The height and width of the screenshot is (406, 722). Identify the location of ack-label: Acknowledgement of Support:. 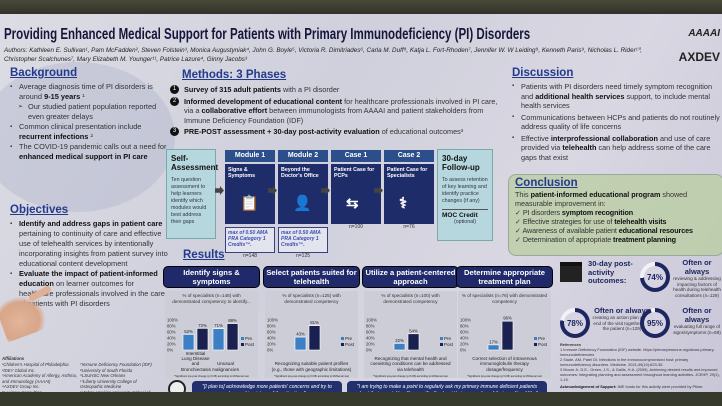
(588, 386).